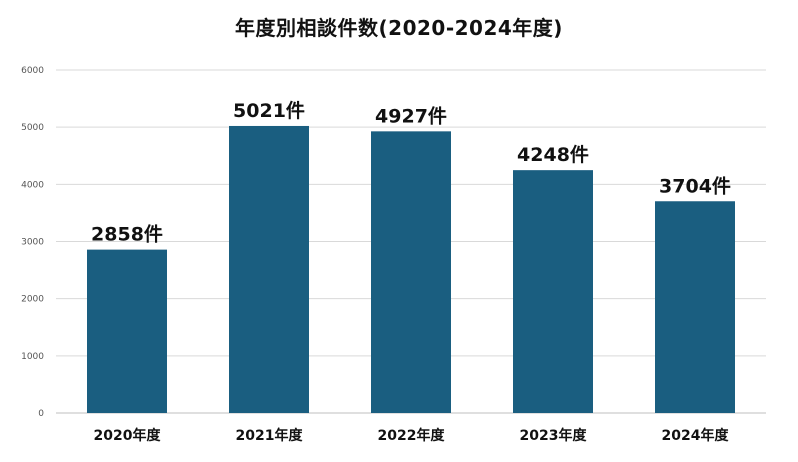 The width and height of the screenshot is (798, 462). What do you see at coordinates (127, 234) in the screenshot?
I see `data-label: 2858件` at bounding box center [127, 234].